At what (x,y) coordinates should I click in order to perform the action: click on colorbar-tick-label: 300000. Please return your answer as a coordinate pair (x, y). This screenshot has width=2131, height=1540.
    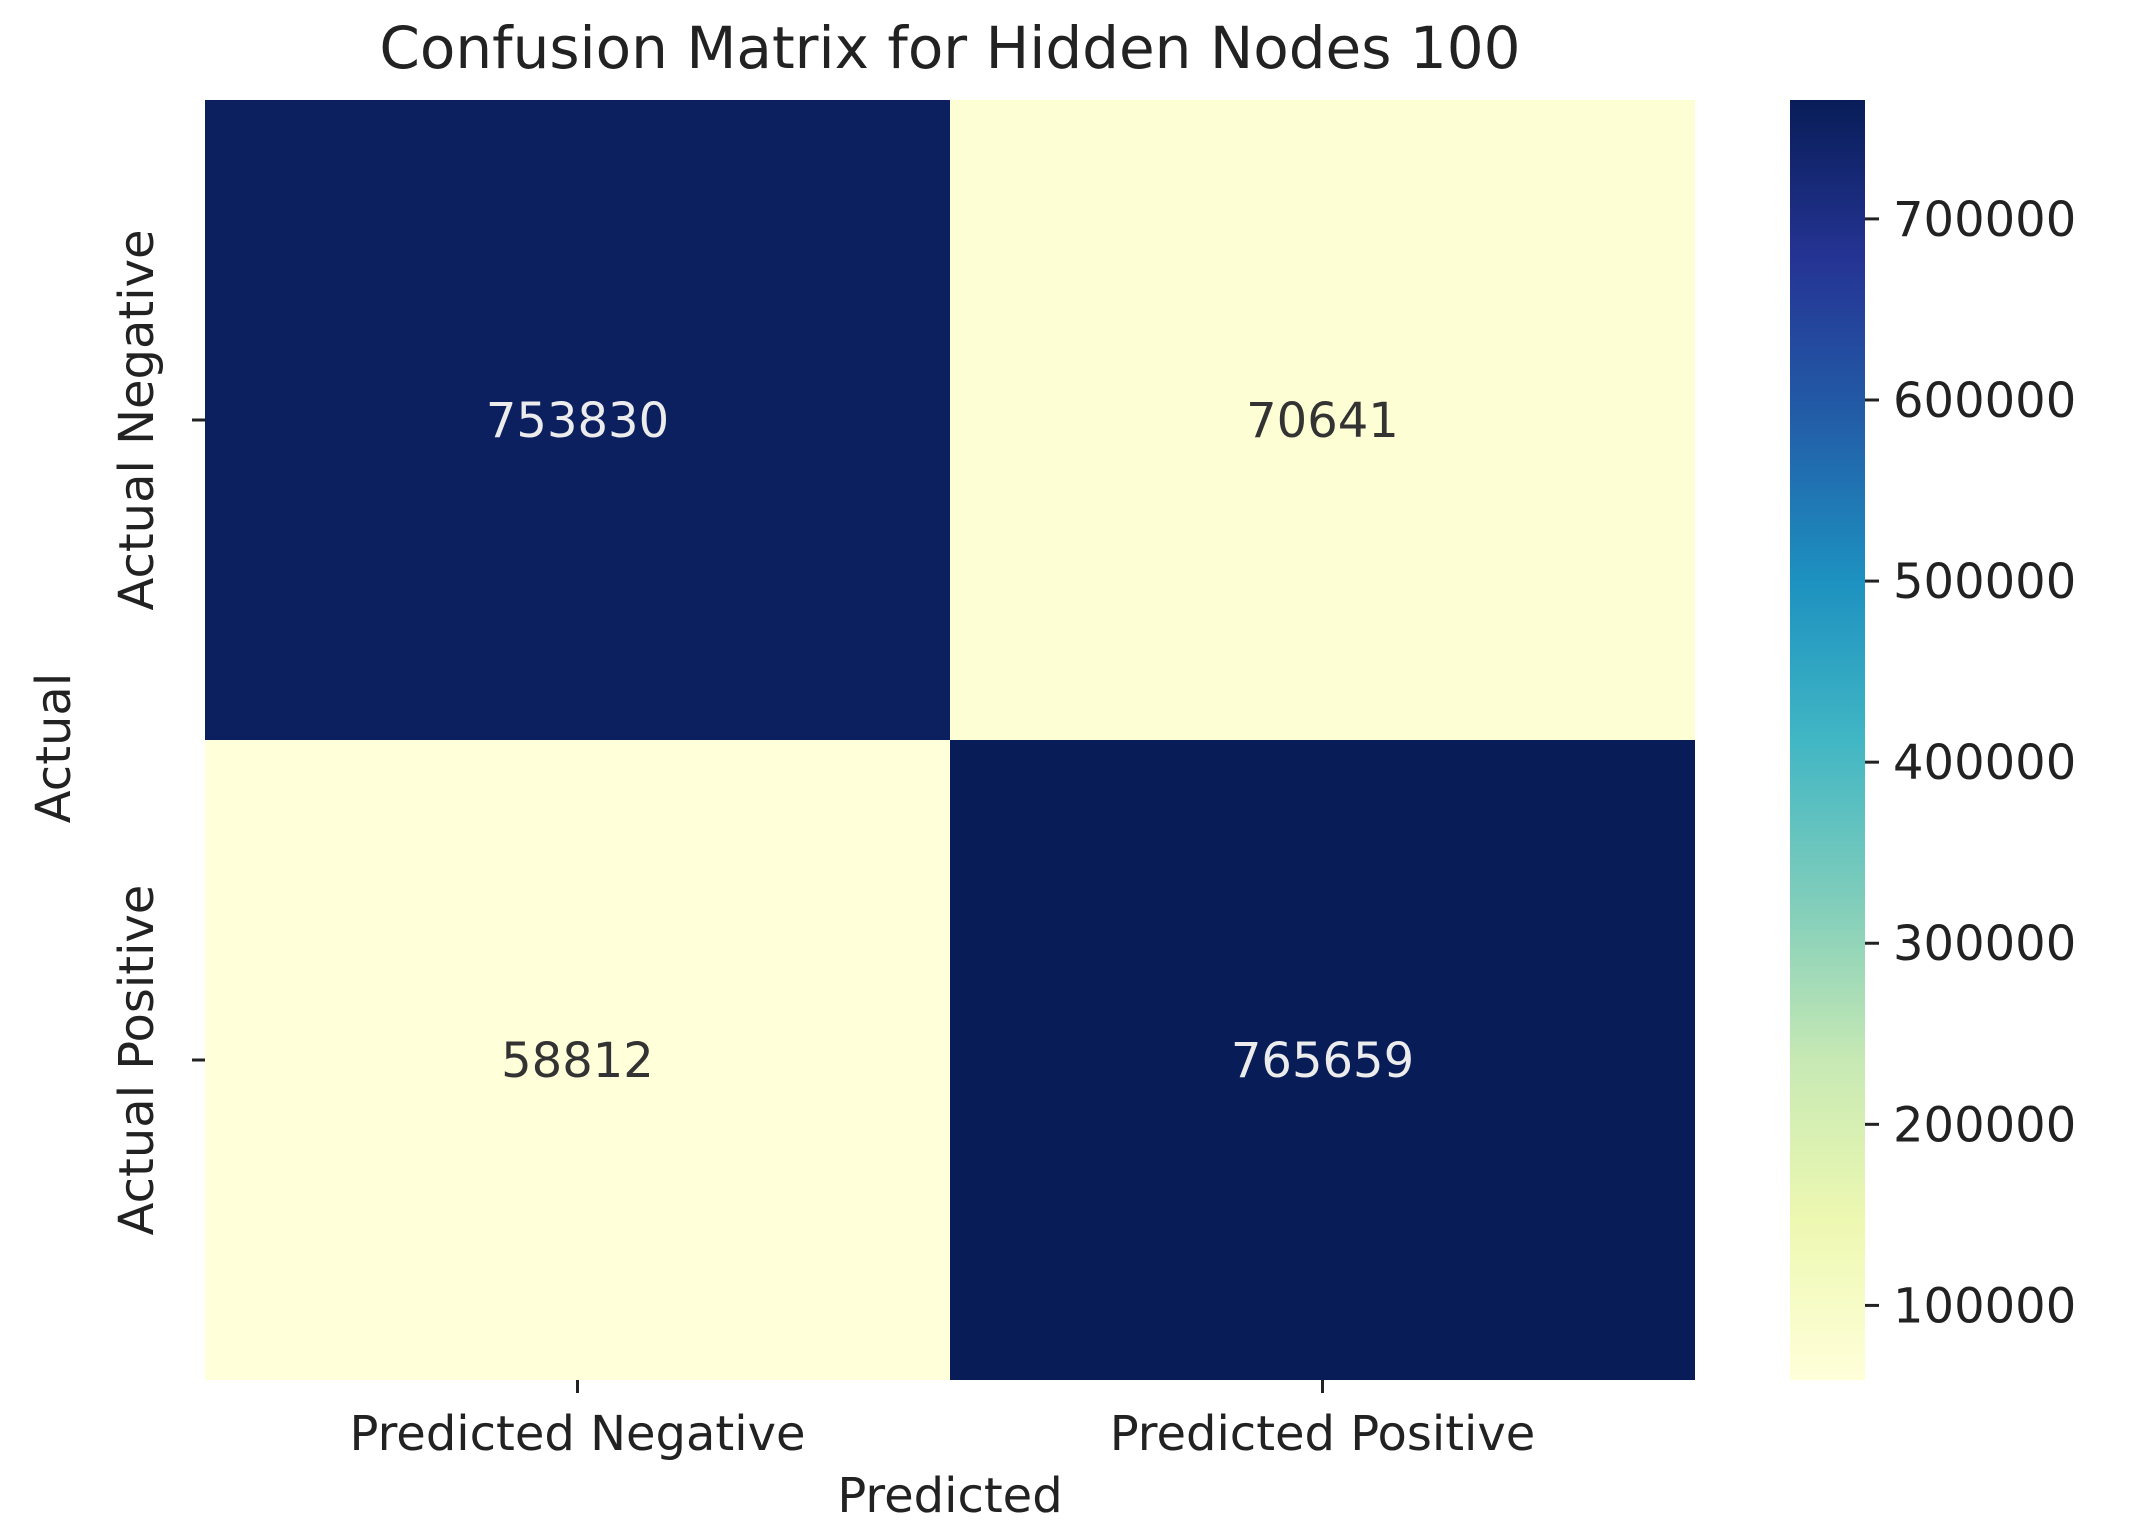
    Looking at the image, I should click on (1984, 944).